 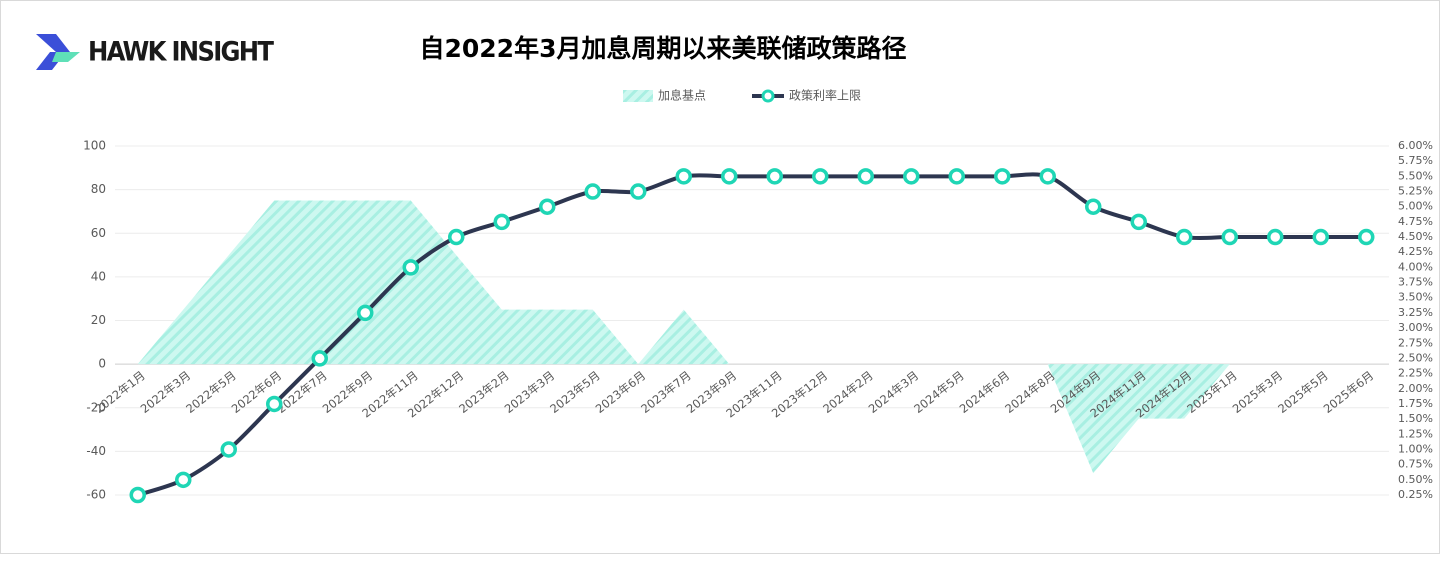 I want to click on y2-tick-label: 2.75%, so click(x=1415, y=342).